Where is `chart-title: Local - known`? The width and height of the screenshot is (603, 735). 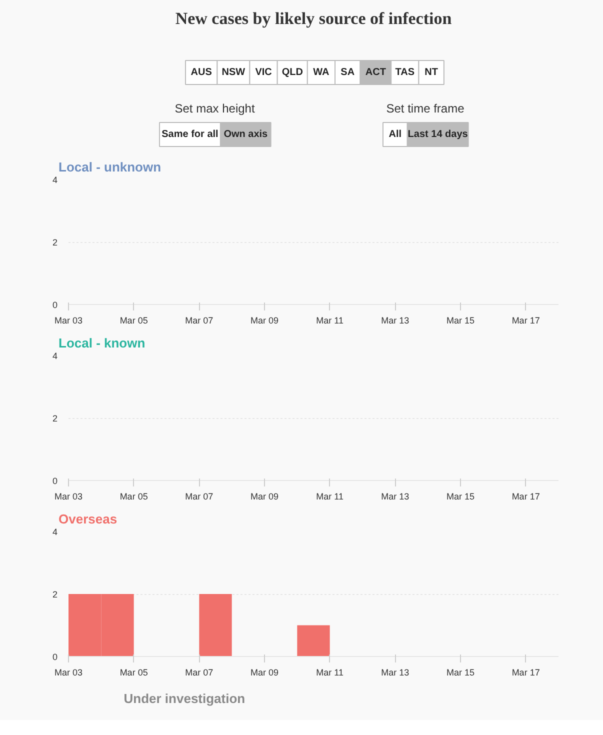 chart-title: Local - known is located at coordinates (102, 343).